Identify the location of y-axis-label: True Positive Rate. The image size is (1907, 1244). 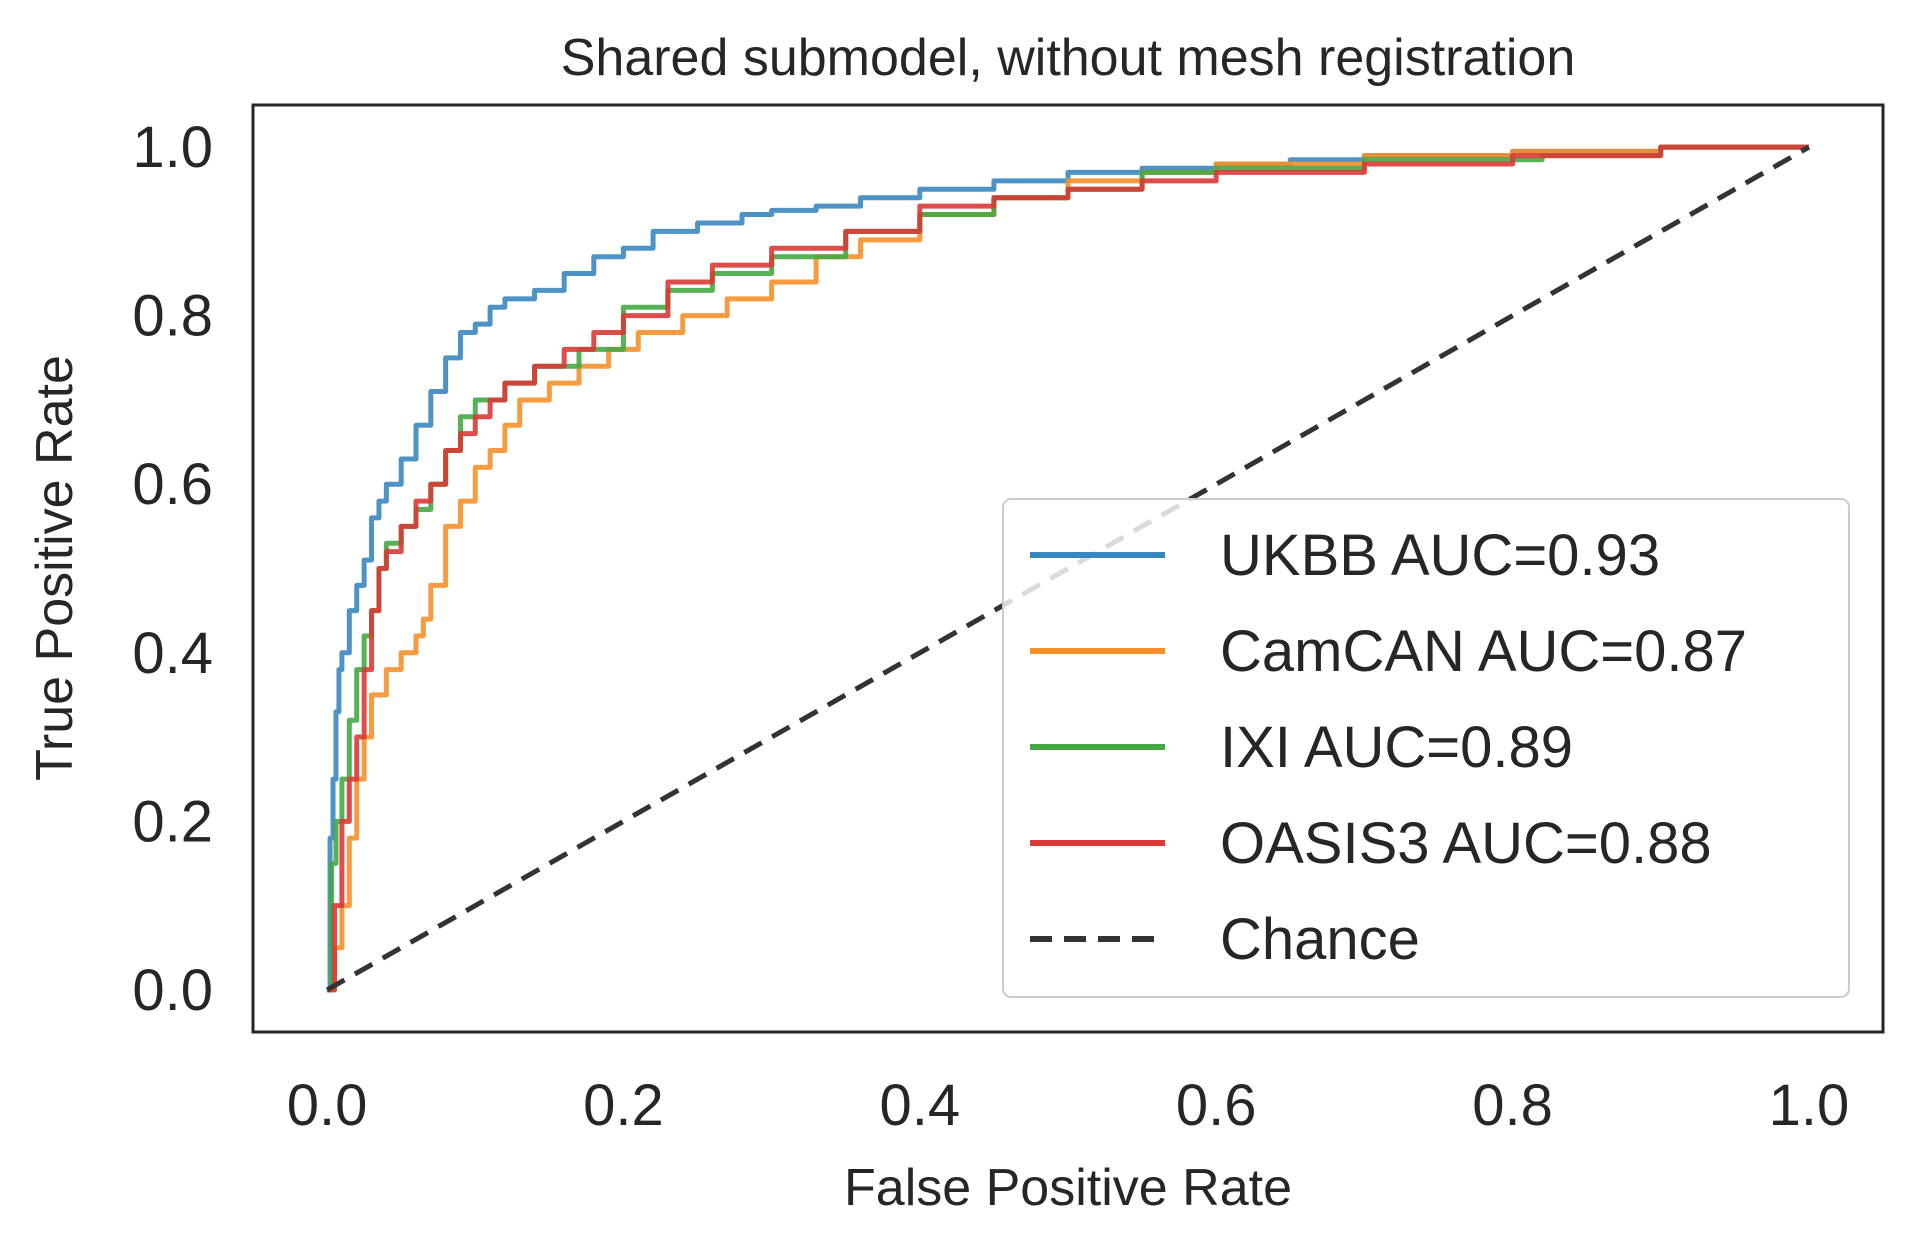
(55, 568).